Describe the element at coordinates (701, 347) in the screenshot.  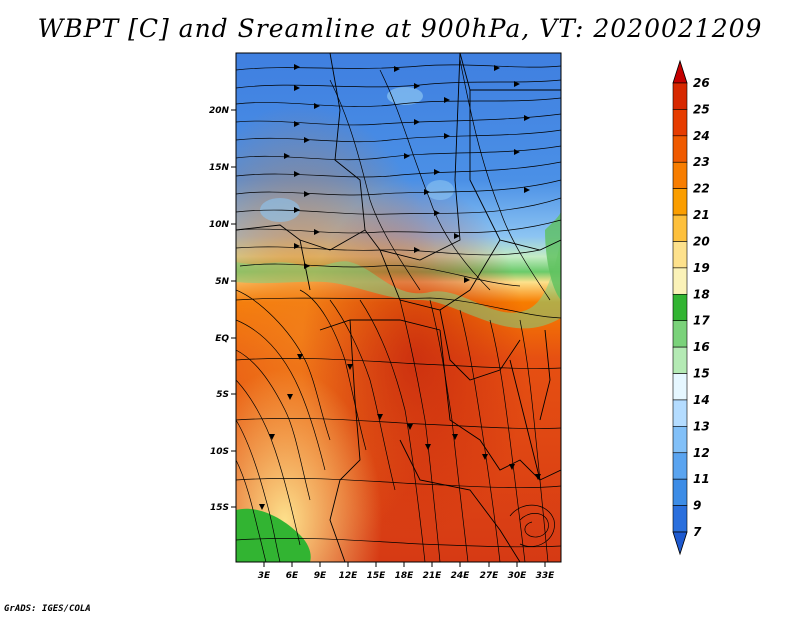
I see `colorbar-label: 16` at that location.